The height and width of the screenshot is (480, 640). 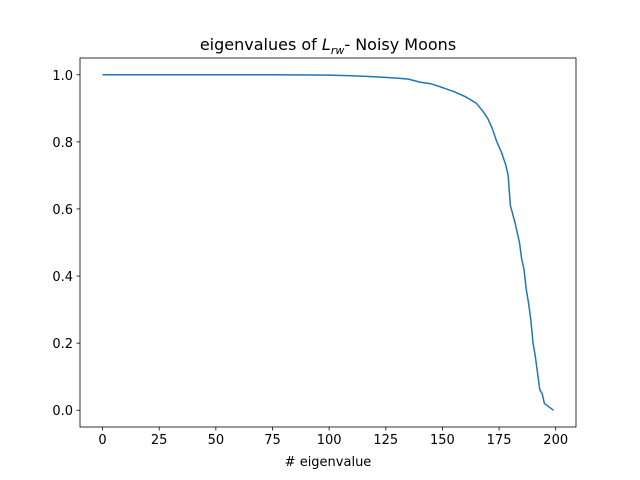 What do you see at coordinates (261, 44) in the screenshot?
I see `title-text: eigenvalues of` at bounding box center [261, 44].